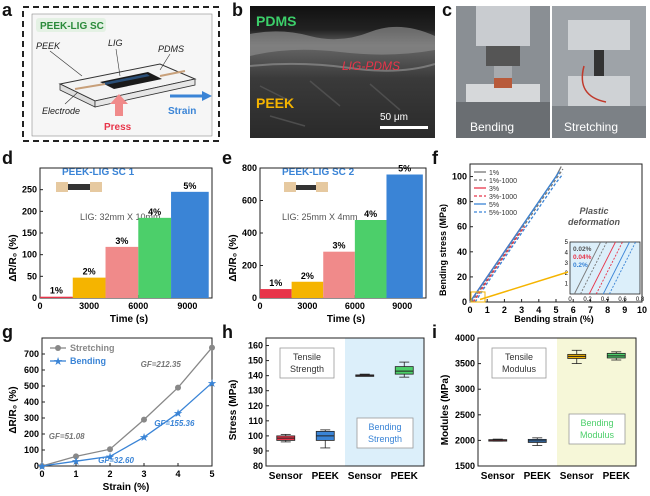 This screenshot has height=496, width=650. I want to click on chart-f-y-tick-label: 40, so click(462, 252).